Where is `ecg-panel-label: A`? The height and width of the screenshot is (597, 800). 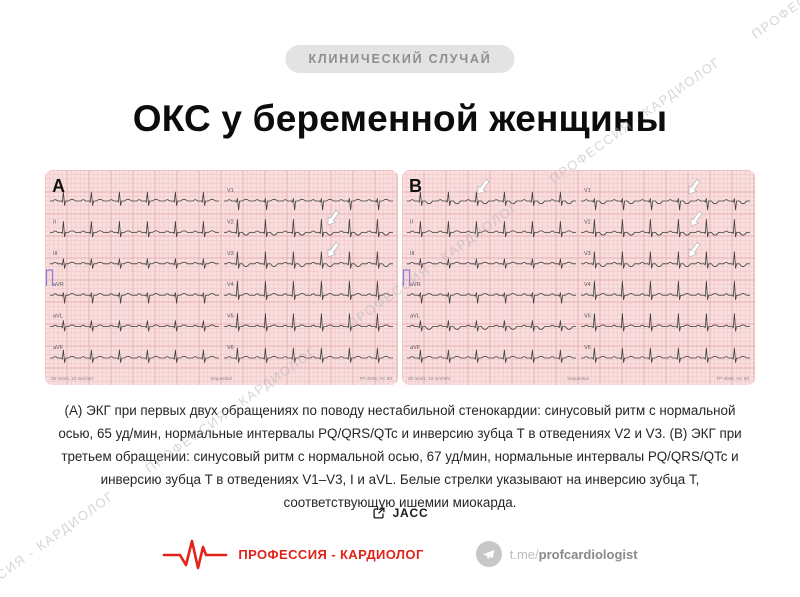 ecg-panel-label: A is located at coordinates (58, 186).